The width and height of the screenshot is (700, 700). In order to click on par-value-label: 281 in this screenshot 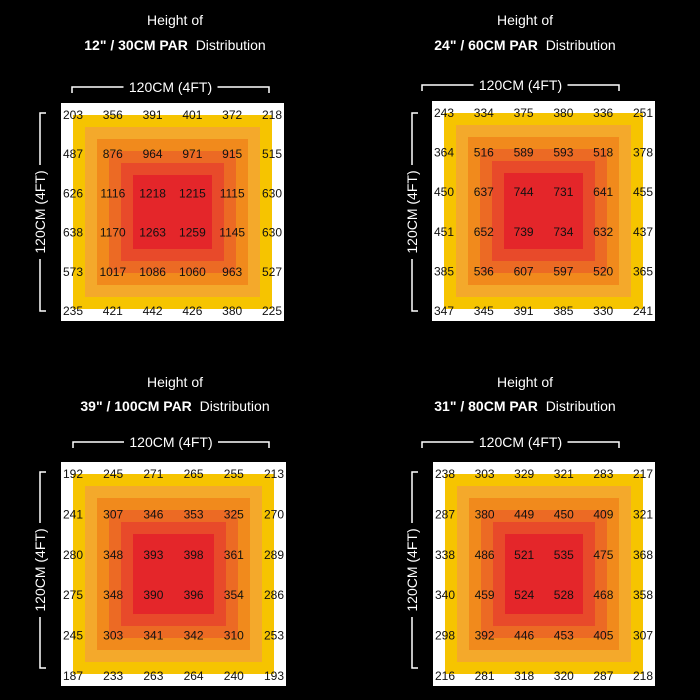, I will do `click(485, 676)`.